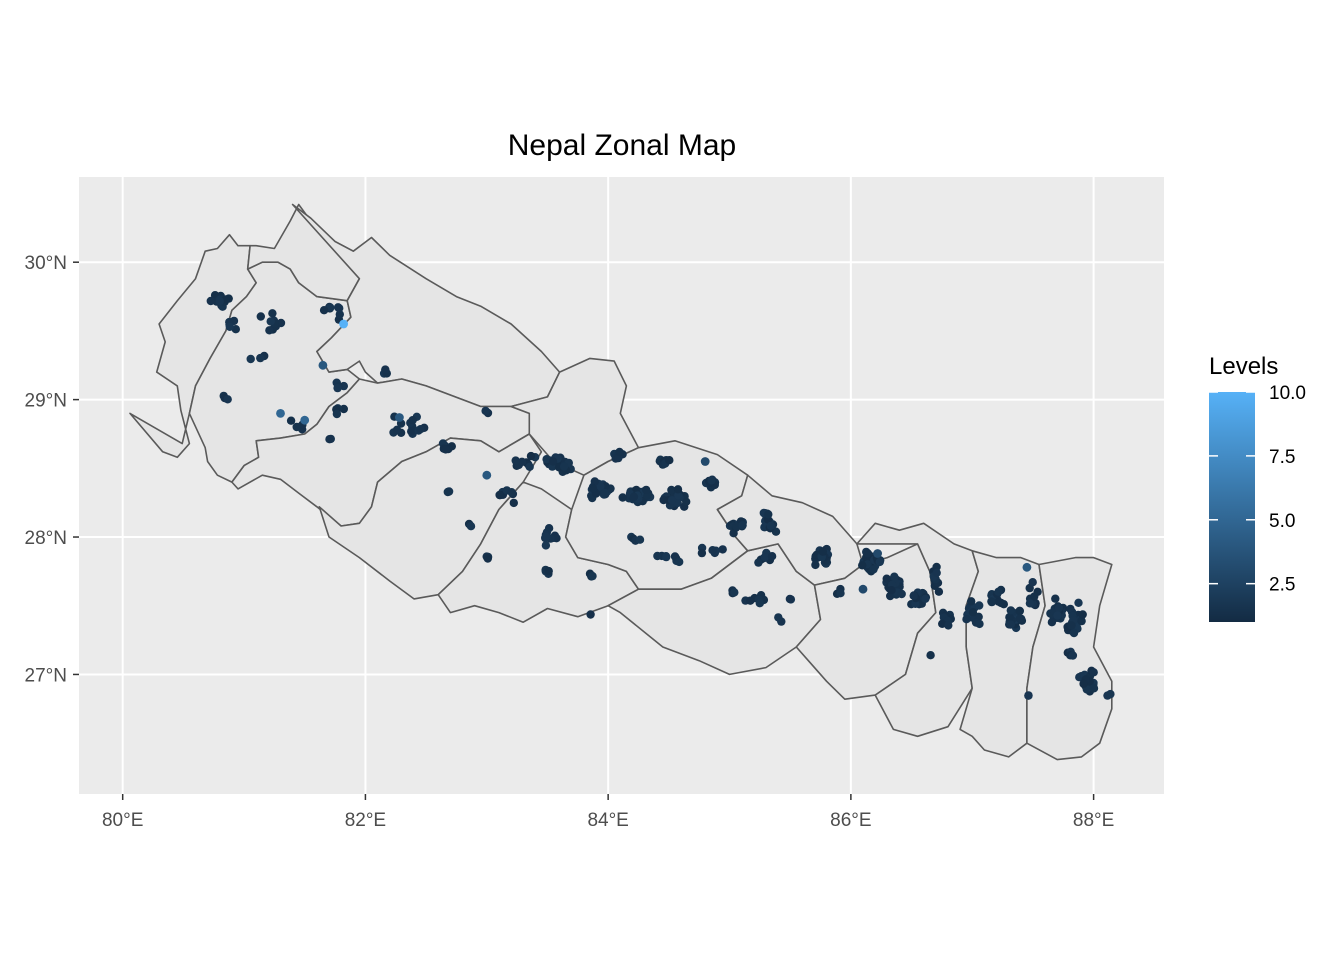 This screenshot has height=960, width=1344. I want to click on y-tick-label: 29°N, so click(46, 401).